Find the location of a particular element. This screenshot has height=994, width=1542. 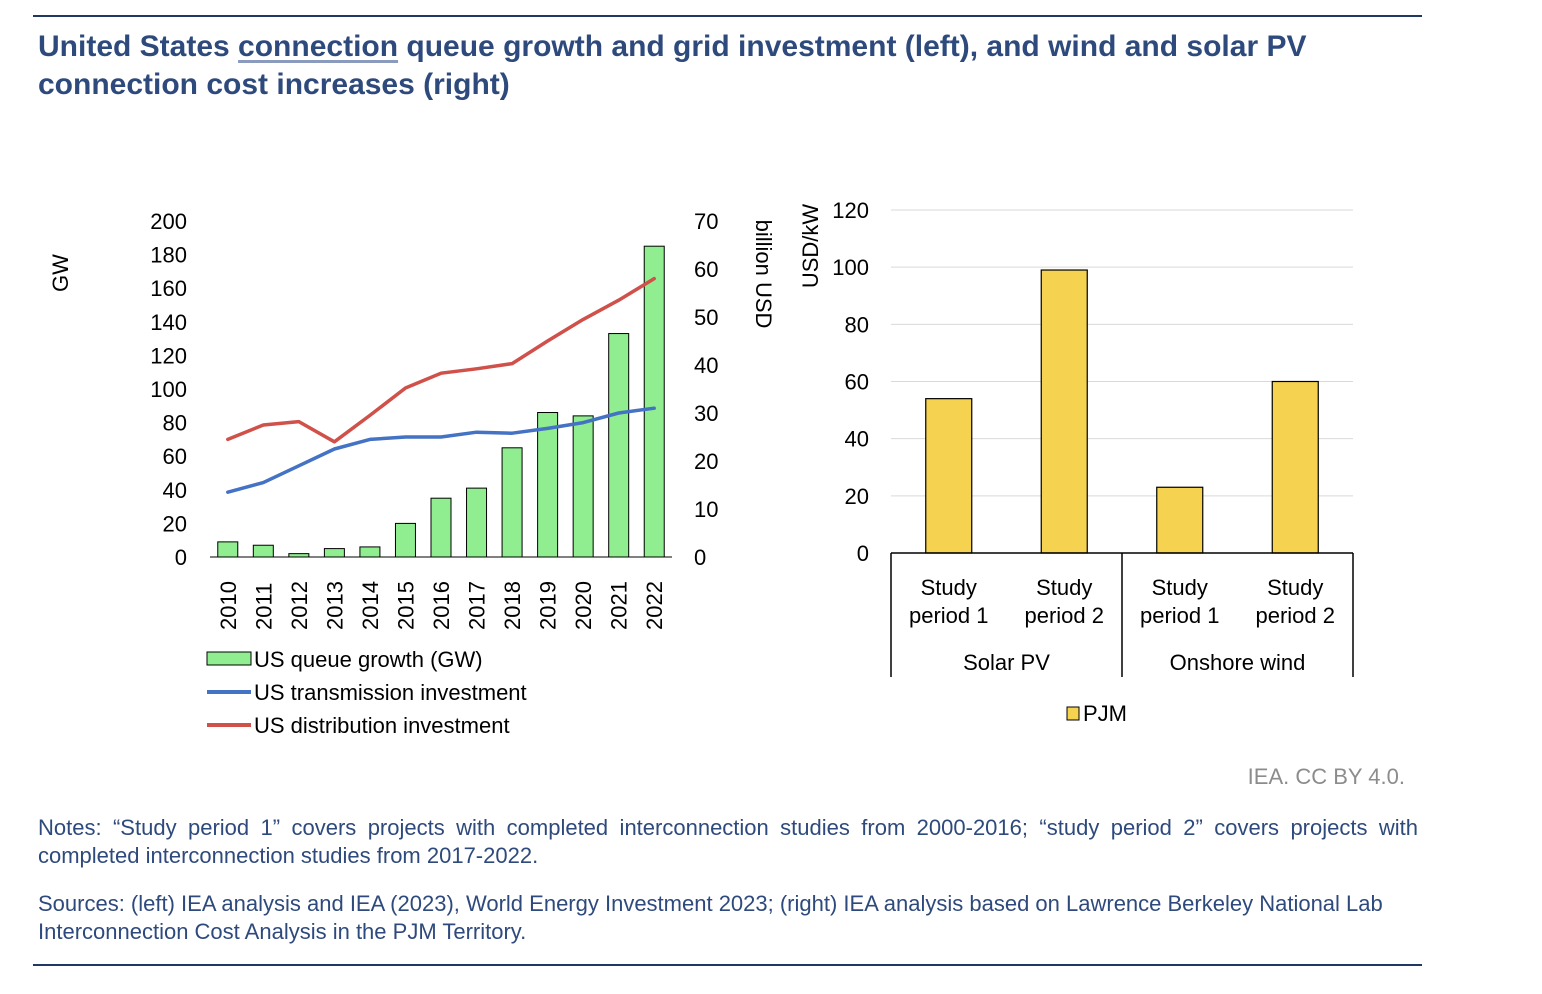

left-y-tick-label: 60 is located at coordinates (175, 456).